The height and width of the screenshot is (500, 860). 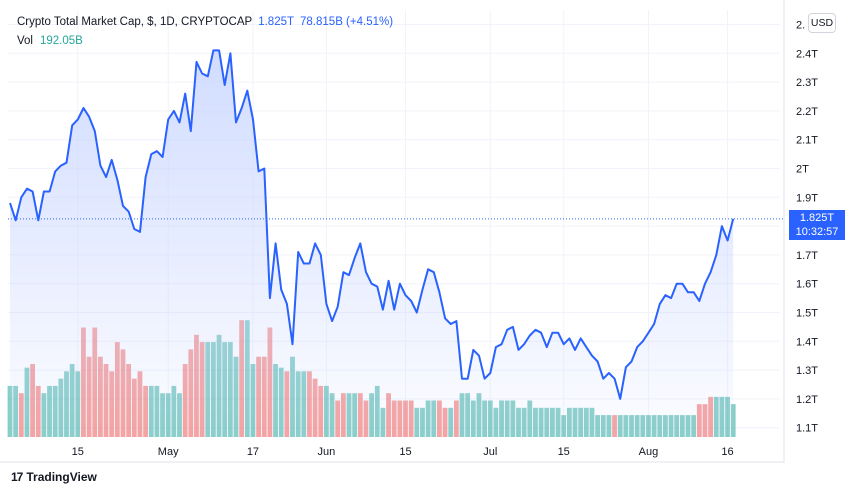 What do you see at coordinates (253, 452) in the screenshot?
I see `x-tick-label: 17` at bounding box center [253, 452].